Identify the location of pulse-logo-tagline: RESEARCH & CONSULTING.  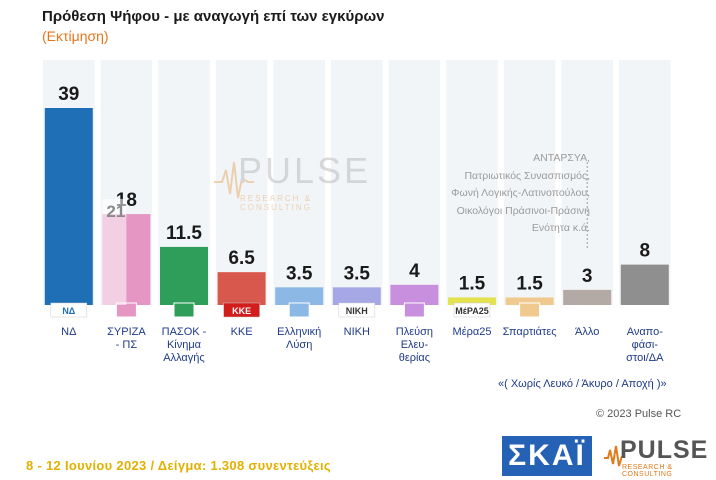
(647, 471).